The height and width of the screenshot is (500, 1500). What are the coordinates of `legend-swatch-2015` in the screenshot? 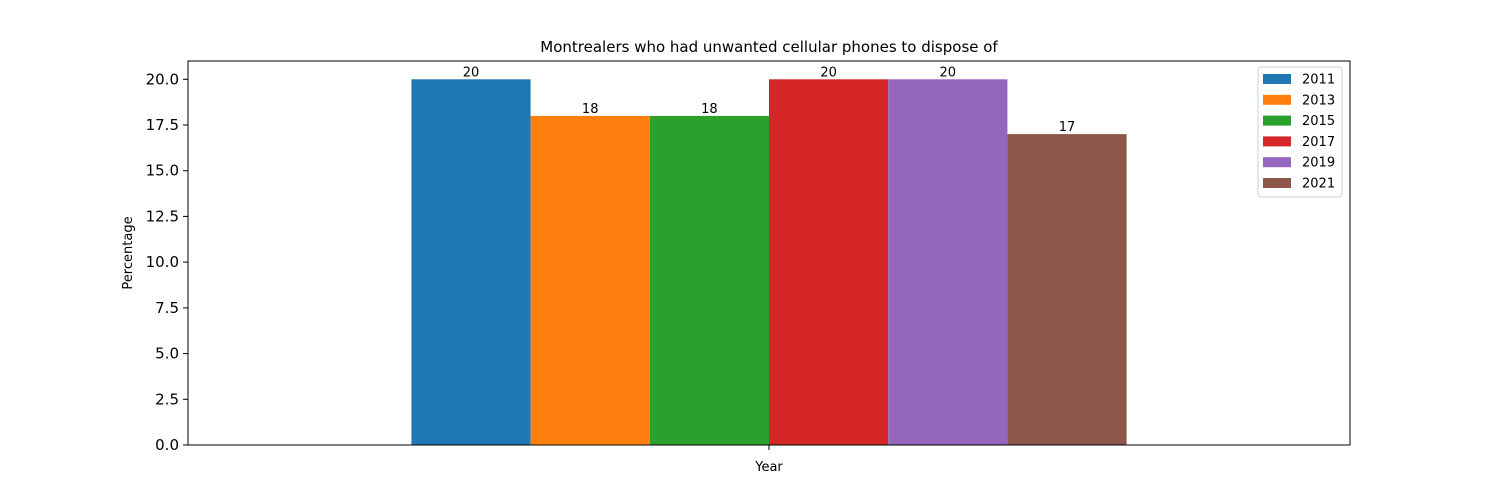 It's located at (1277, 120).